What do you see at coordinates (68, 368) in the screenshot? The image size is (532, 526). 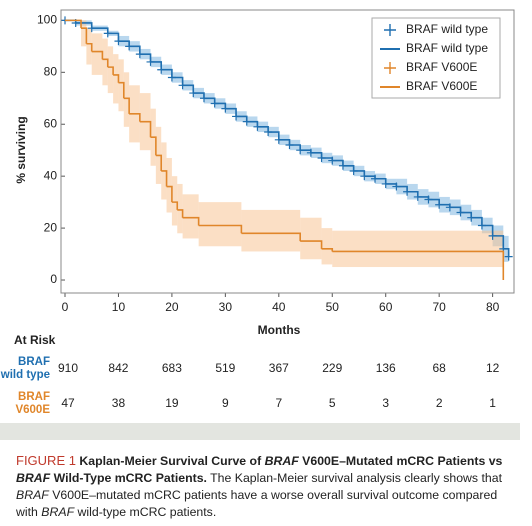 I see `at-risk-count: 910` at bounding box center [68, 368].